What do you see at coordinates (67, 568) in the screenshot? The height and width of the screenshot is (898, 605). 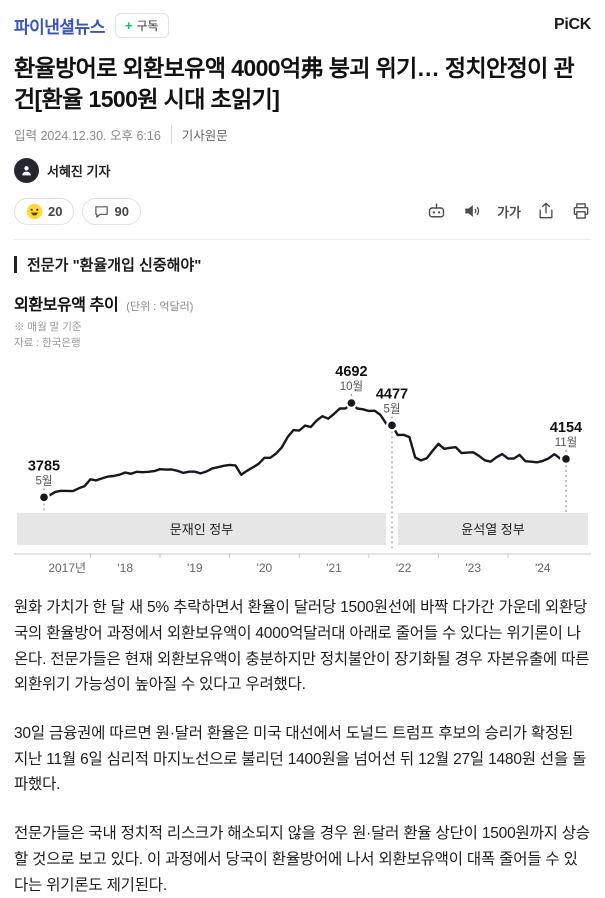 I see `svg-text: 2017년` at bounding box center [67, 568].